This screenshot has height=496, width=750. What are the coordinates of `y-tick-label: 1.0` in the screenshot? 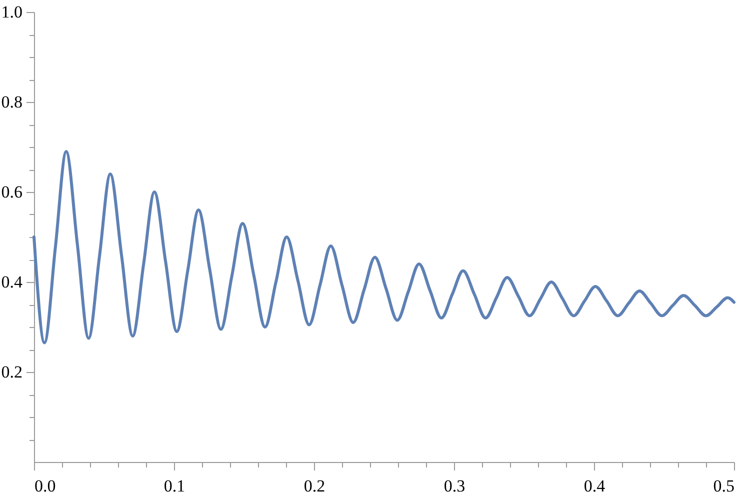 It's located at (11, 12).